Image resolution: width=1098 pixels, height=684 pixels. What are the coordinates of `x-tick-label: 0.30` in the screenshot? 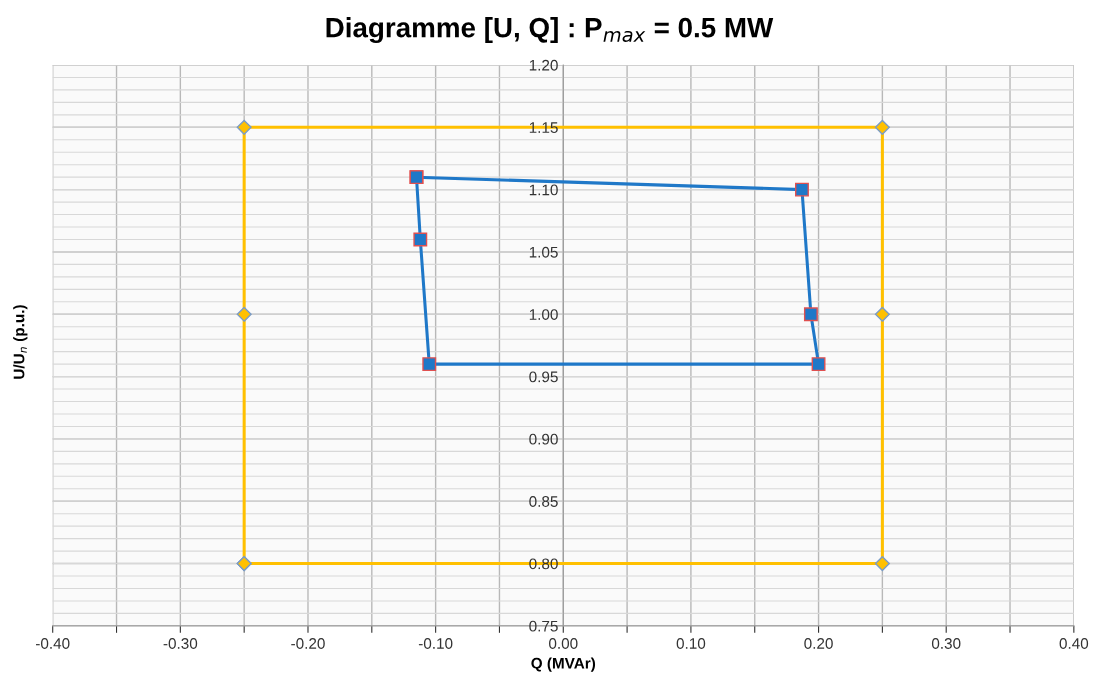 It's located at (946, 643).